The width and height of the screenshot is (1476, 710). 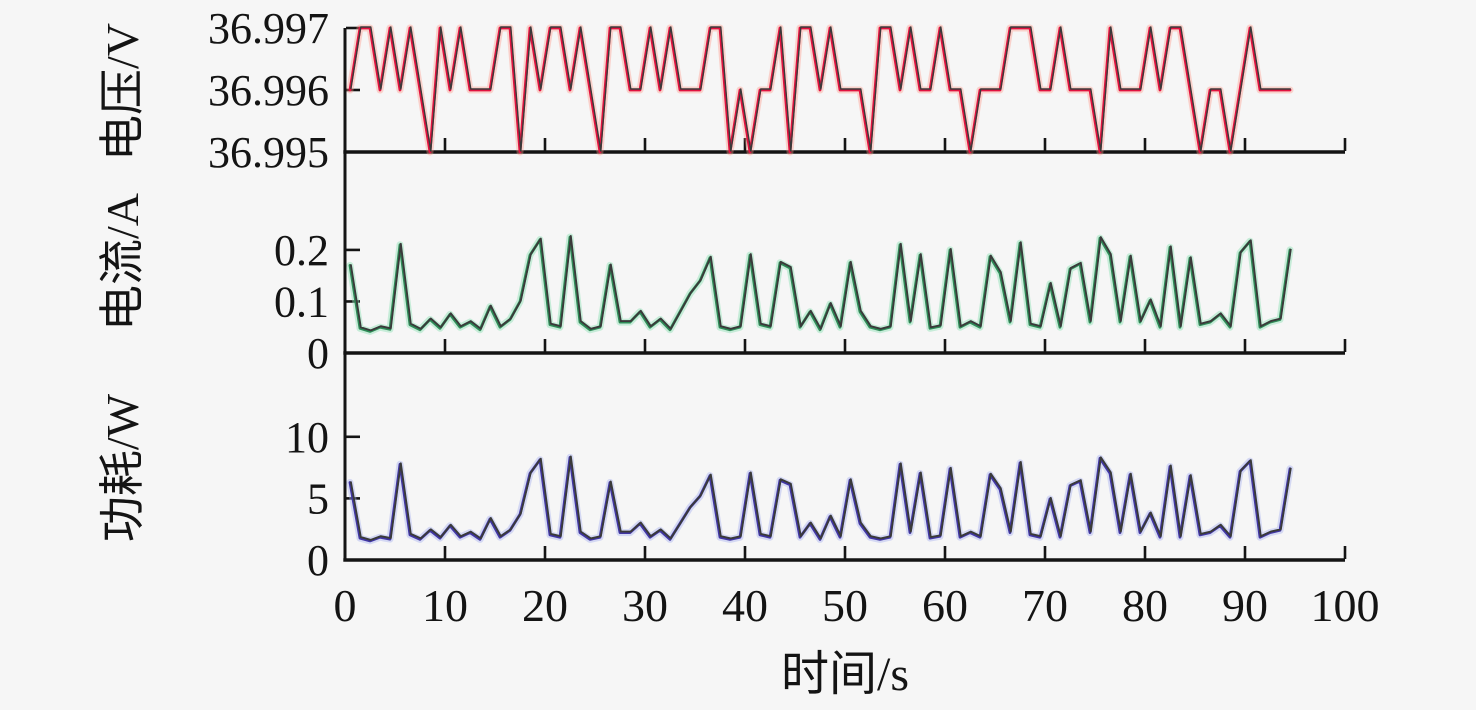 What do you see at coordinates (445, 605) in the screenshot?
I see `x-tick-label: 10` at bounding box center [445, 605].